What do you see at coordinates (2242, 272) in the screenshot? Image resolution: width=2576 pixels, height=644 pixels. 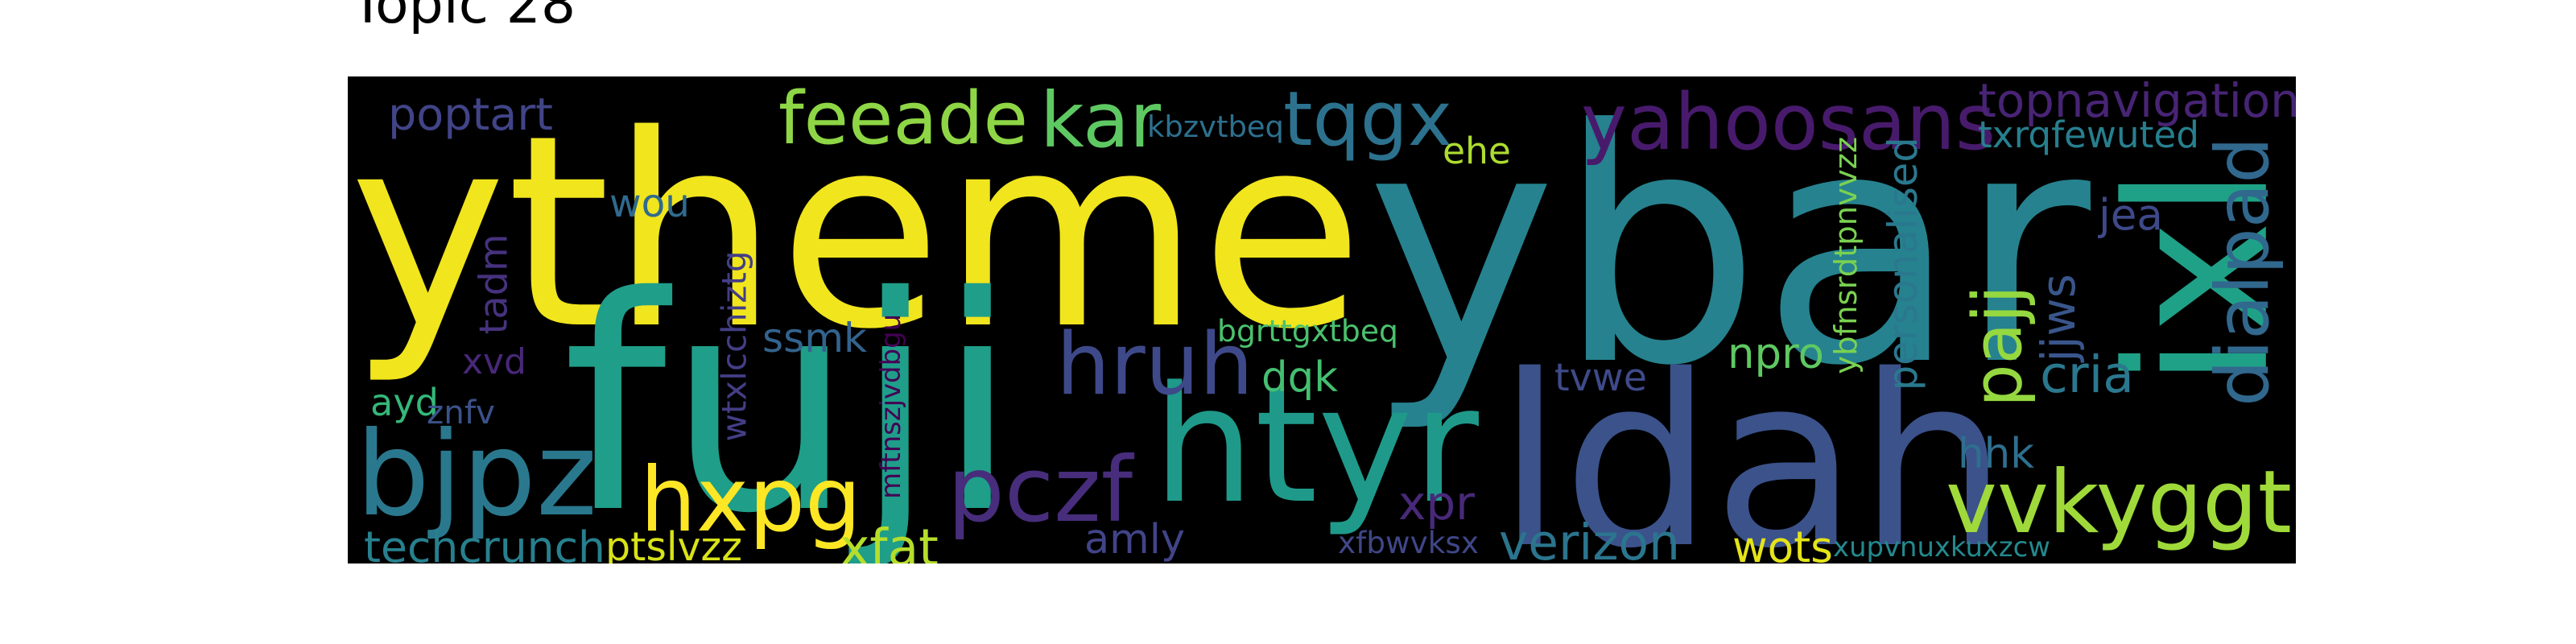 I see `word-12: dialpad` at bounding box center [2242, 272].